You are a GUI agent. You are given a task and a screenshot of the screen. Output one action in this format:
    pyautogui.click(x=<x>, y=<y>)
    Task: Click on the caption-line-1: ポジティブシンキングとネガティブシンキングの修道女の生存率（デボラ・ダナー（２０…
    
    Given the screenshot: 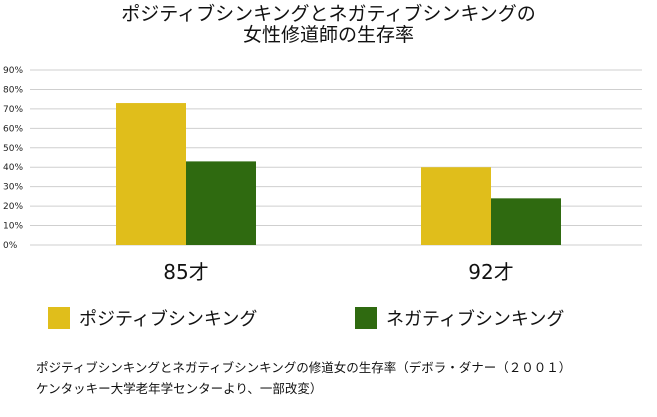 What is the action you would take?
    pyautogui.click(x=304, y=367)
    